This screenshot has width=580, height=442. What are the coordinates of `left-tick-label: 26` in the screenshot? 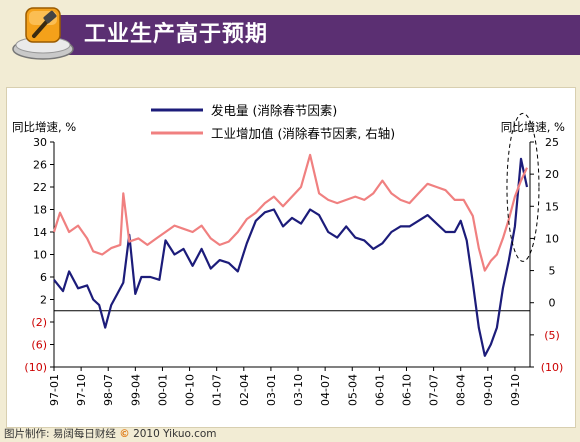 It's located at (40, 165).